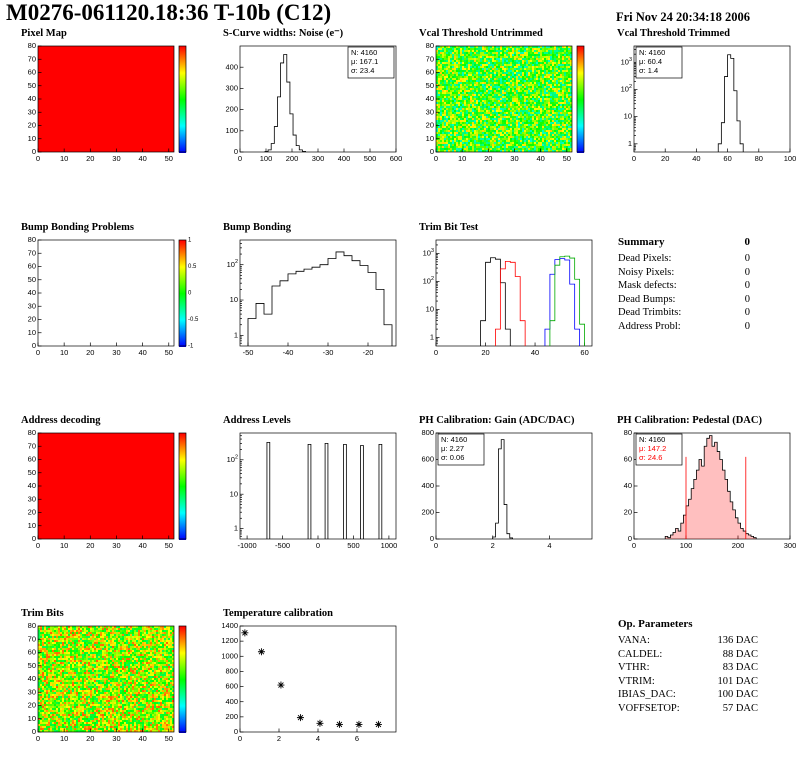 This screenshot has width=796, height=772. I want to click on chart-ph-gain: PH Calibration: Gain (ADC/DAC), so click(504, 484).